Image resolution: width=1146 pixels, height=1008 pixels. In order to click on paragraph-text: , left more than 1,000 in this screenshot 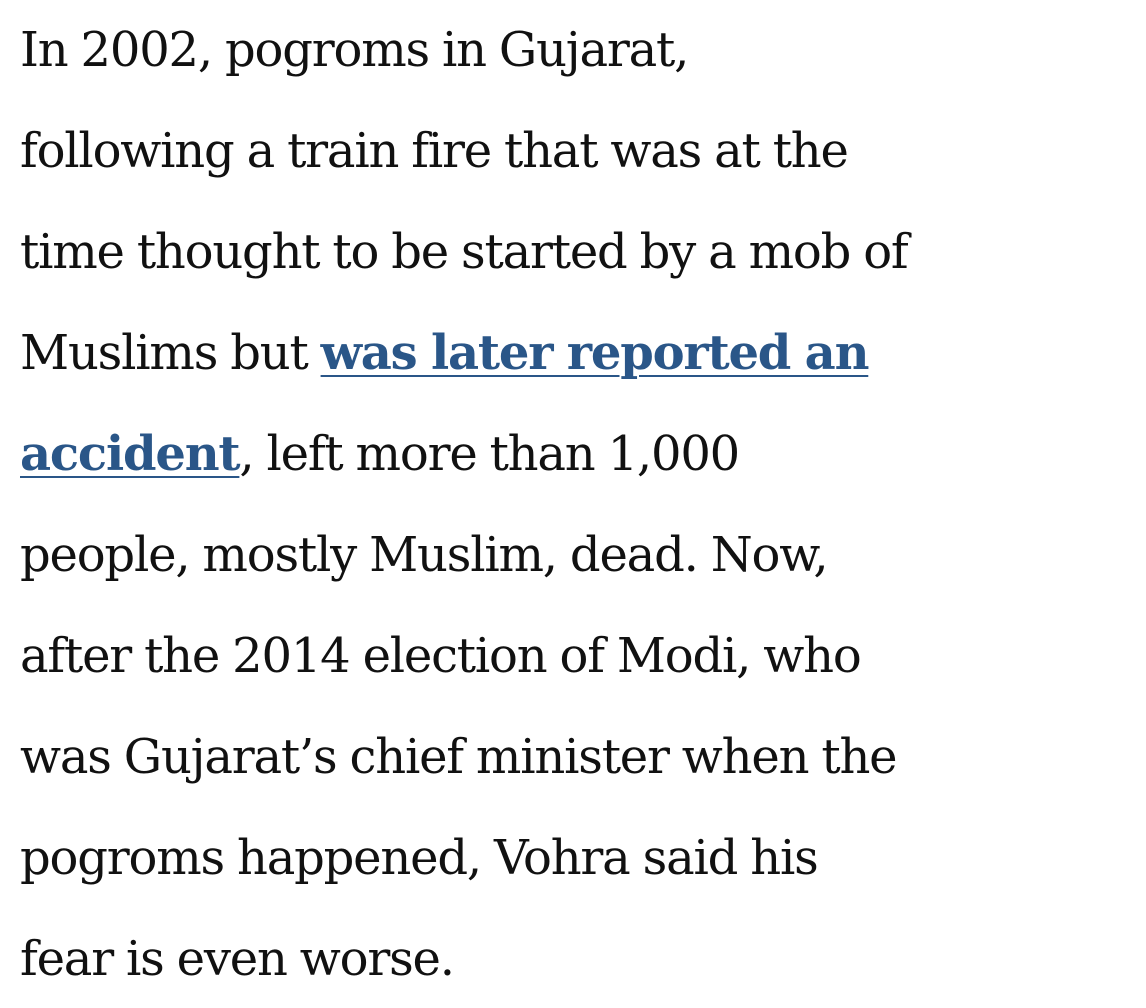, I will do `click(489, 454)`.